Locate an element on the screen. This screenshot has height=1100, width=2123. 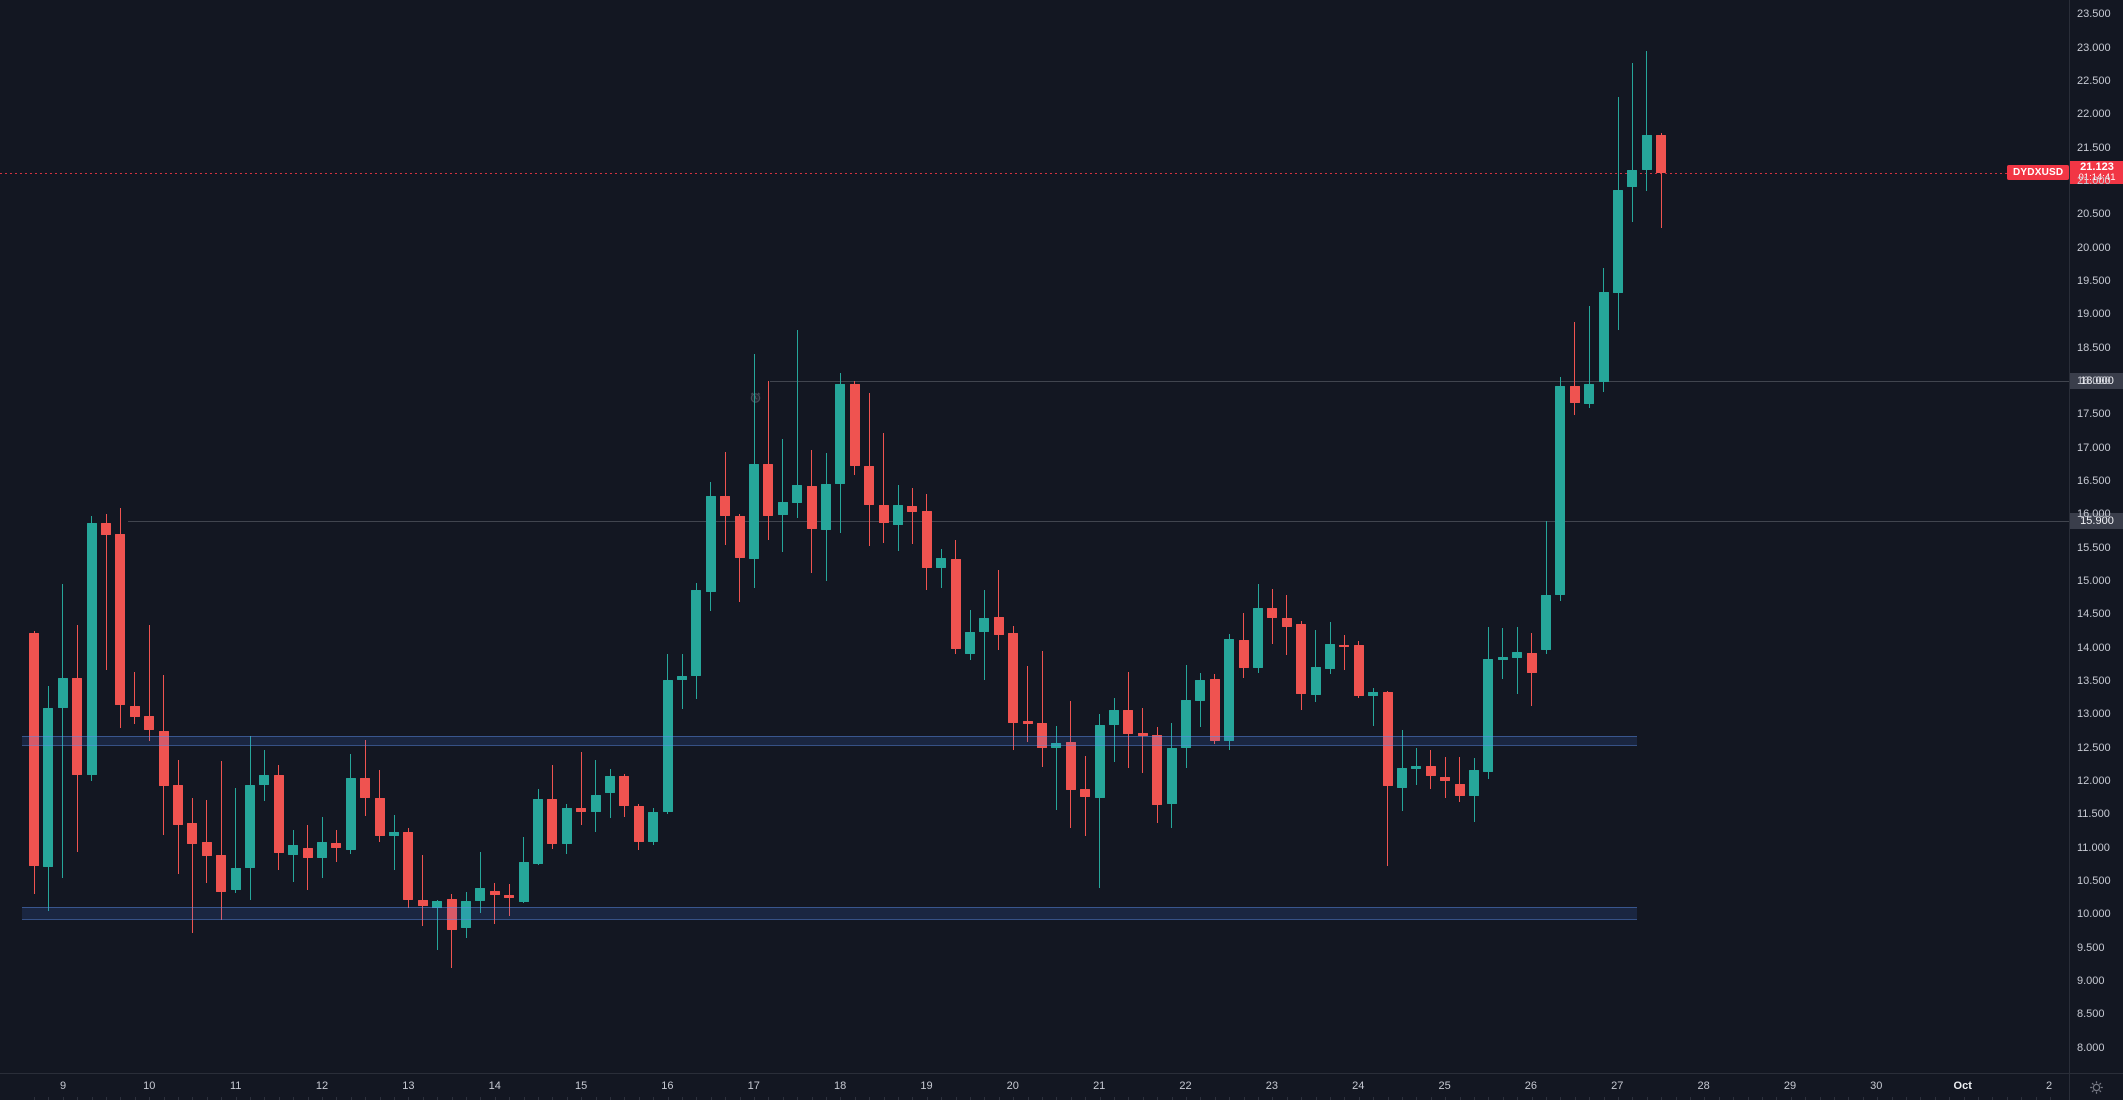
alarm-clock-icon is located at coordinates (755, 397).